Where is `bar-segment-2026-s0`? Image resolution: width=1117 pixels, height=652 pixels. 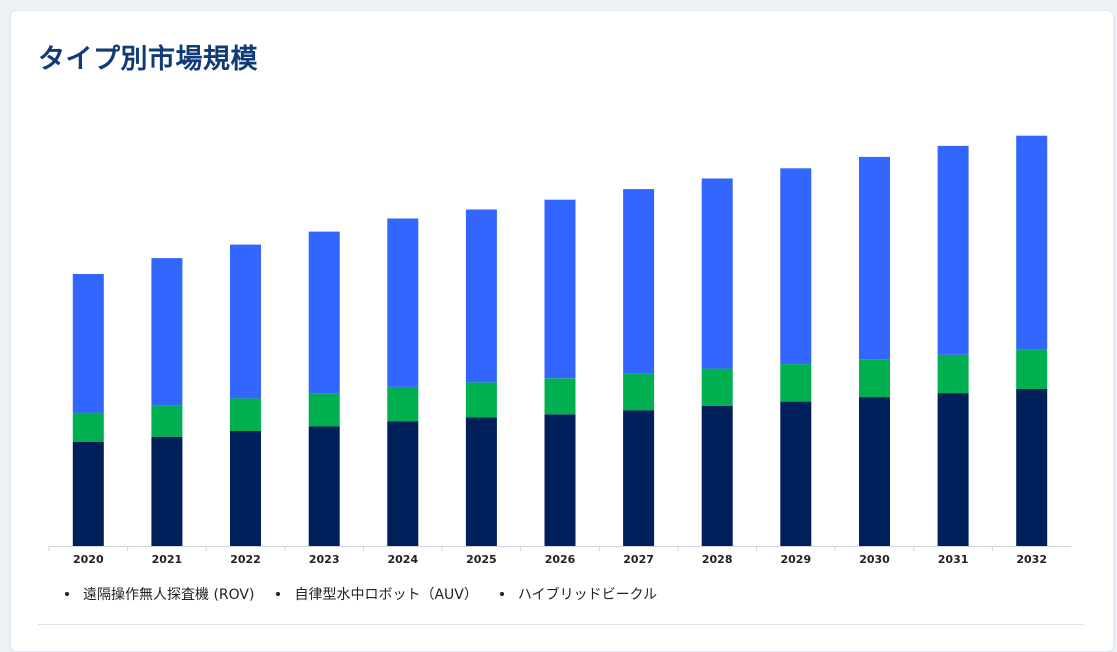
bar-segment-2026-s0 is located at coordinates (560, 480).